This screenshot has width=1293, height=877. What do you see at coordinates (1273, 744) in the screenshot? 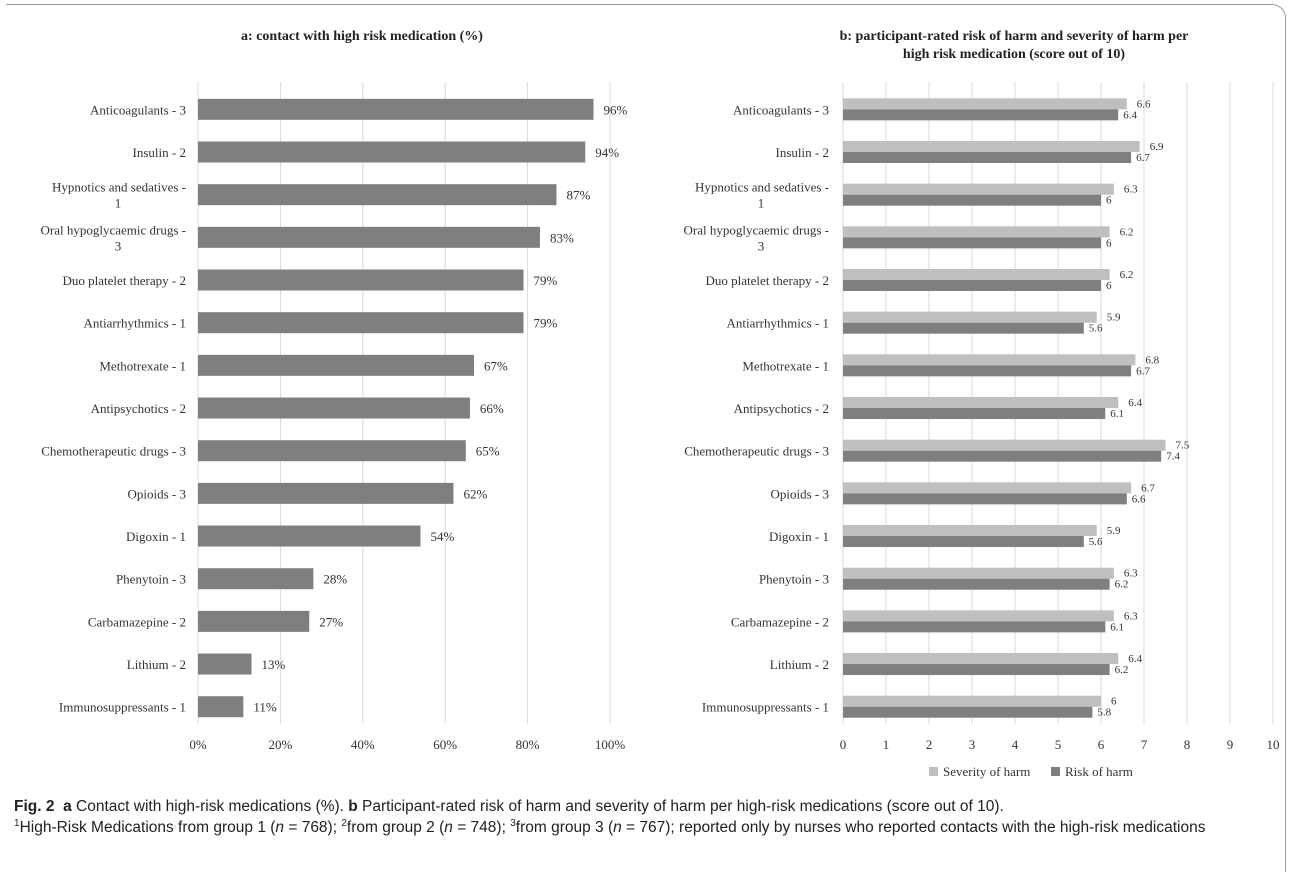
I see `chart-b-x-tick-label: 10` at bounding box center [1273, 744].